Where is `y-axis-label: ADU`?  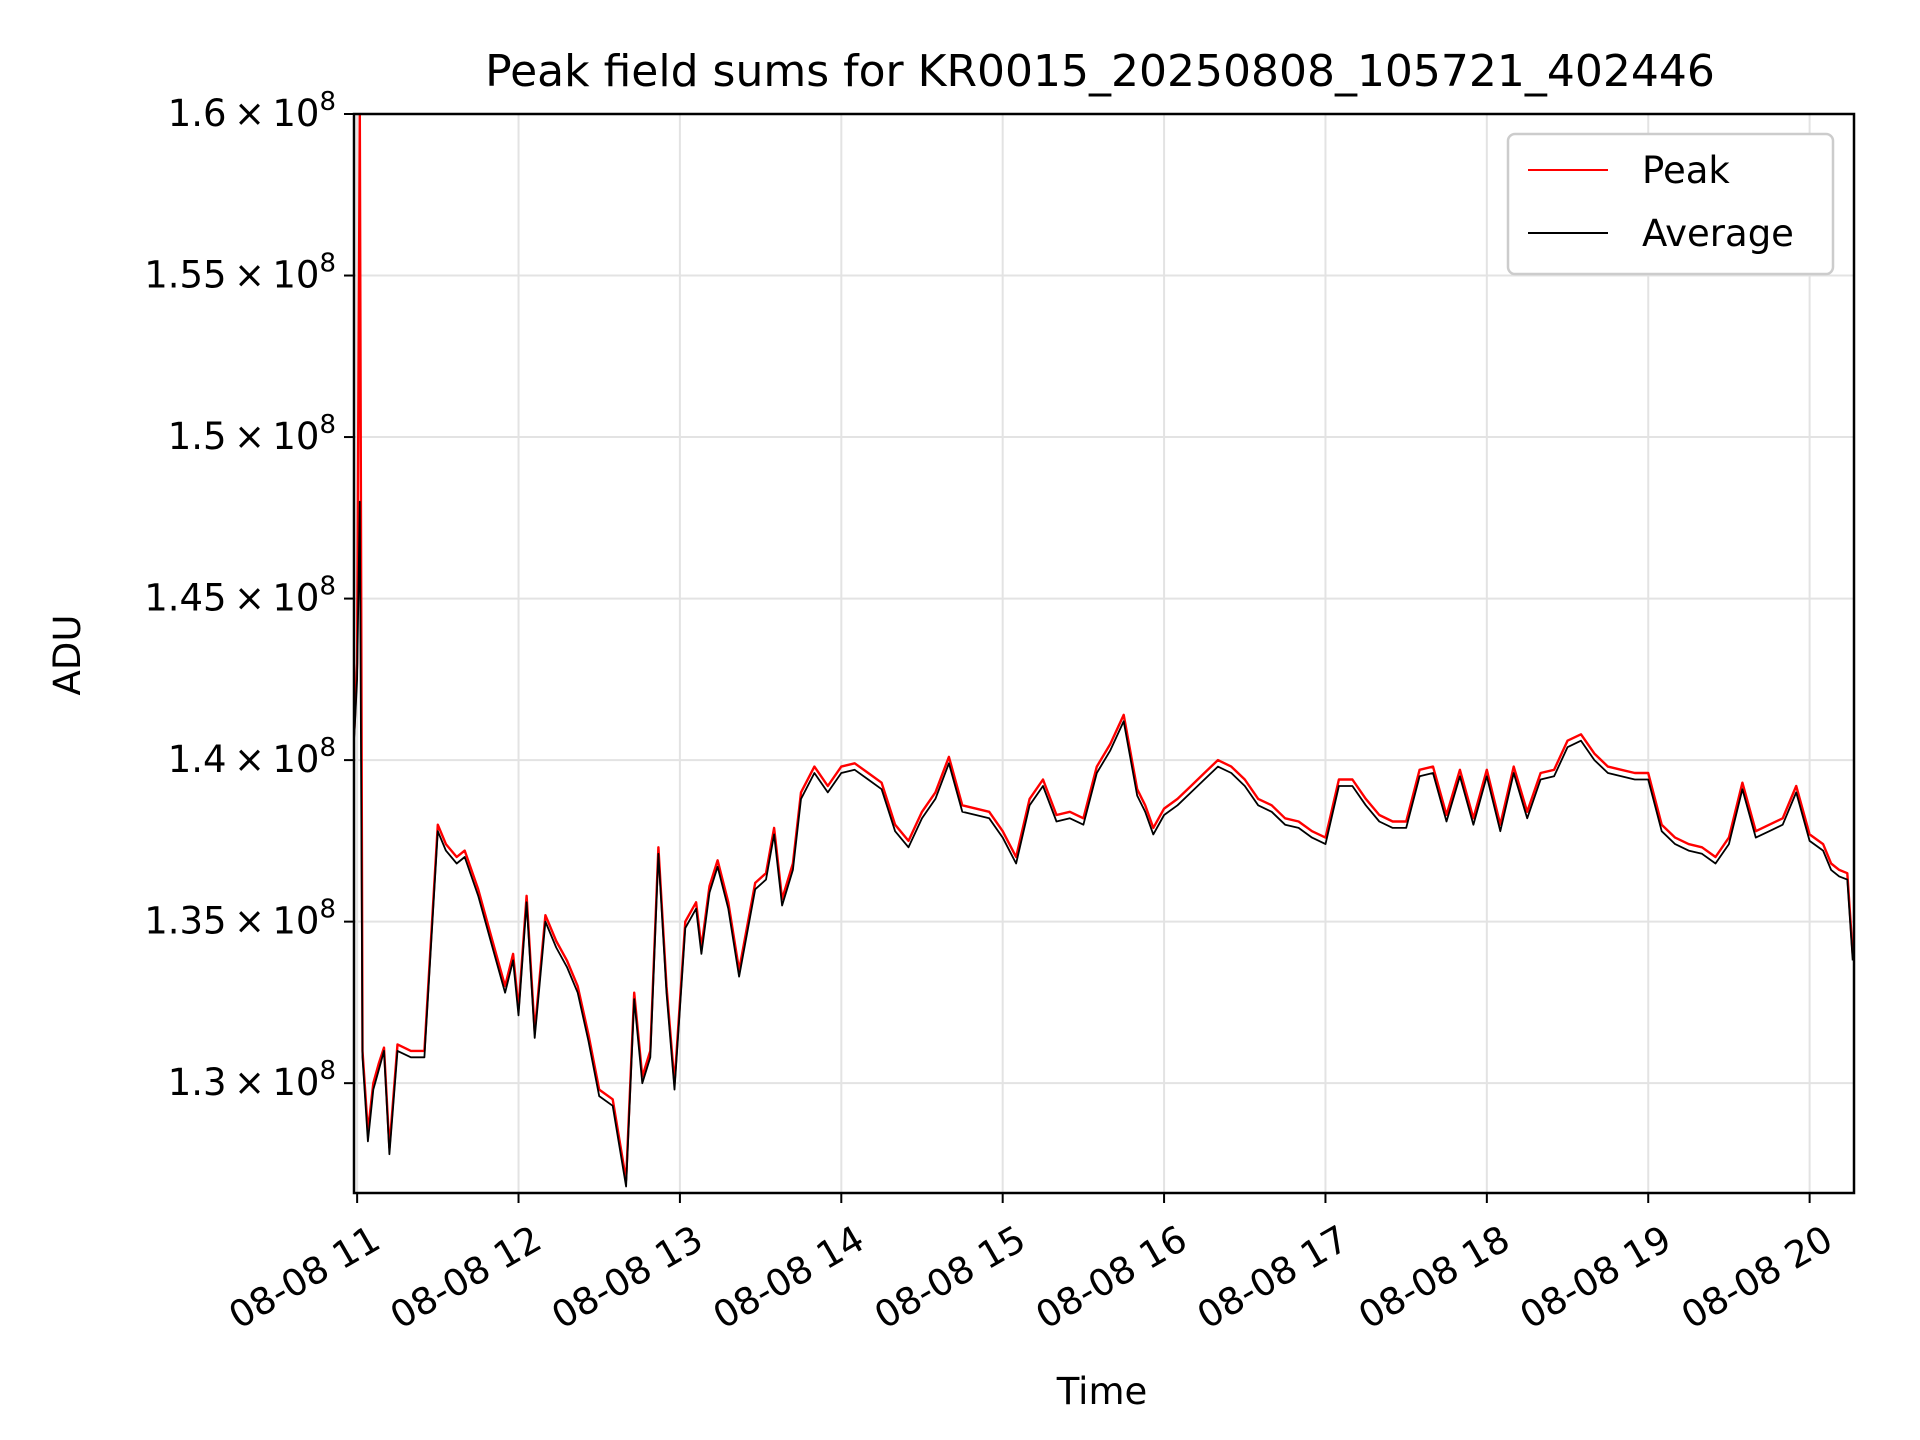
y-axis-label: ADU is located at coordinates (67, 655).